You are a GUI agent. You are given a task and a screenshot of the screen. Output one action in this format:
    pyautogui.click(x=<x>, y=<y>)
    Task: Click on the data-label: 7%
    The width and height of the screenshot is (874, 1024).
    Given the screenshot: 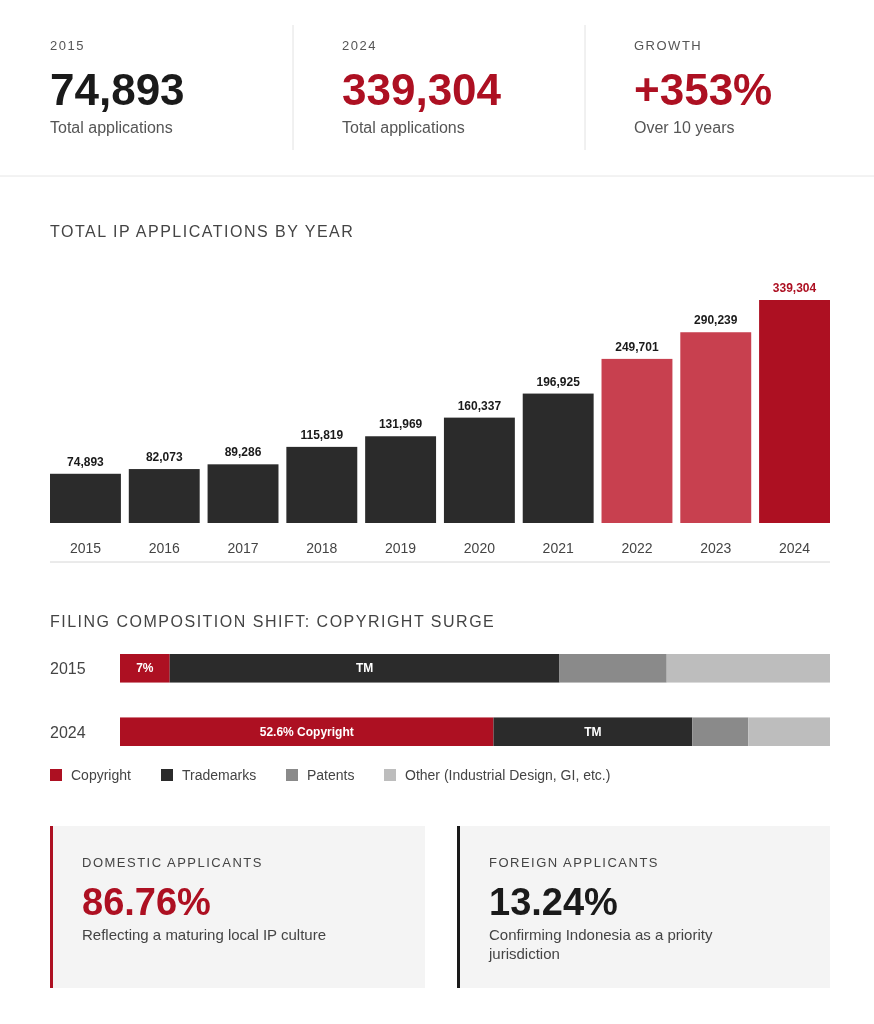 What is the action you would take?
    pyautogui.click(x=145, y=668)
    